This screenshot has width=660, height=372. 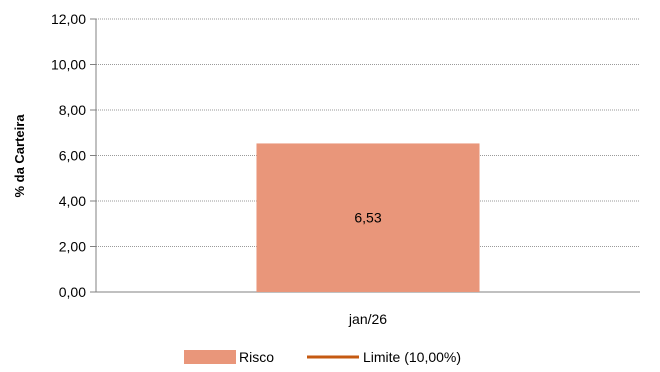 What do you see at coordinates (412, 357) in the screenshot?
I see `legend-label: Limite (10,00%)` at bounding box center [412, 357].